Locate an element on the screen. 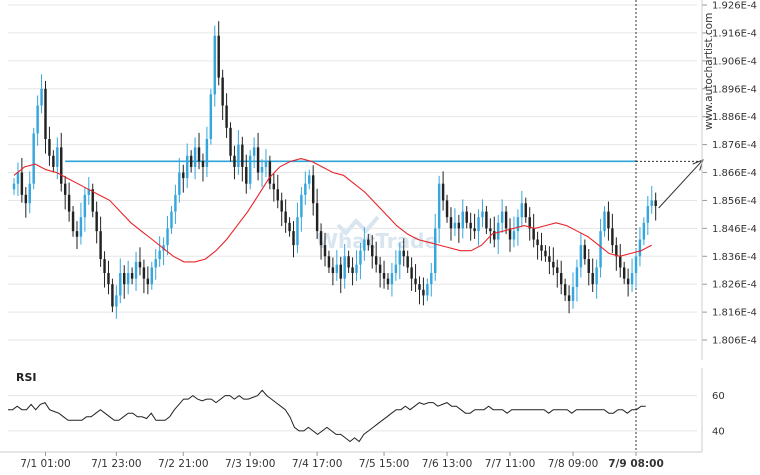  time-tick-label: 7/5 15:00 is located at coordinates (384, 464).